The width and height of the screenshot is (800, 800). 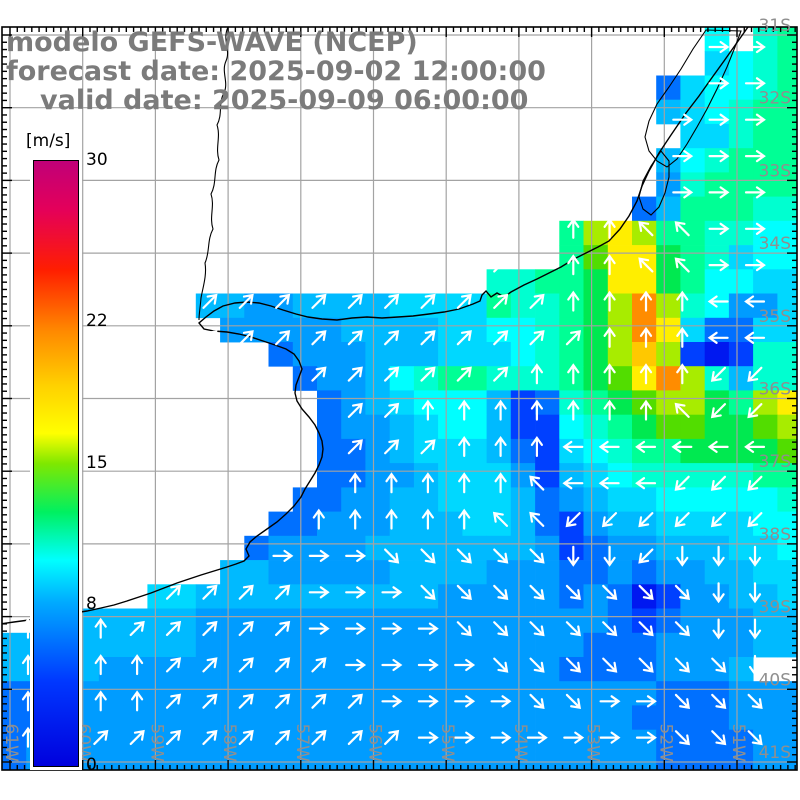 I want to click on lon-label: 53W, so click(x=593, y=743).